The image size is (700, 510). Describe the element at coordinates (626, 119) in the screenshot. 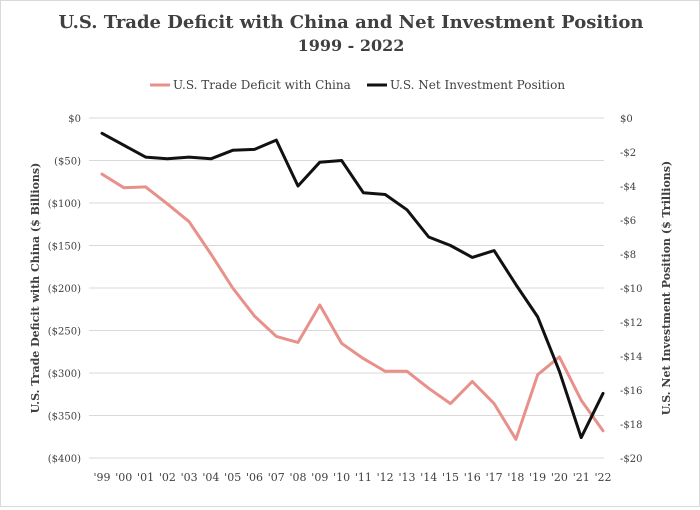

I see `right-tick-label: $0` at that location.